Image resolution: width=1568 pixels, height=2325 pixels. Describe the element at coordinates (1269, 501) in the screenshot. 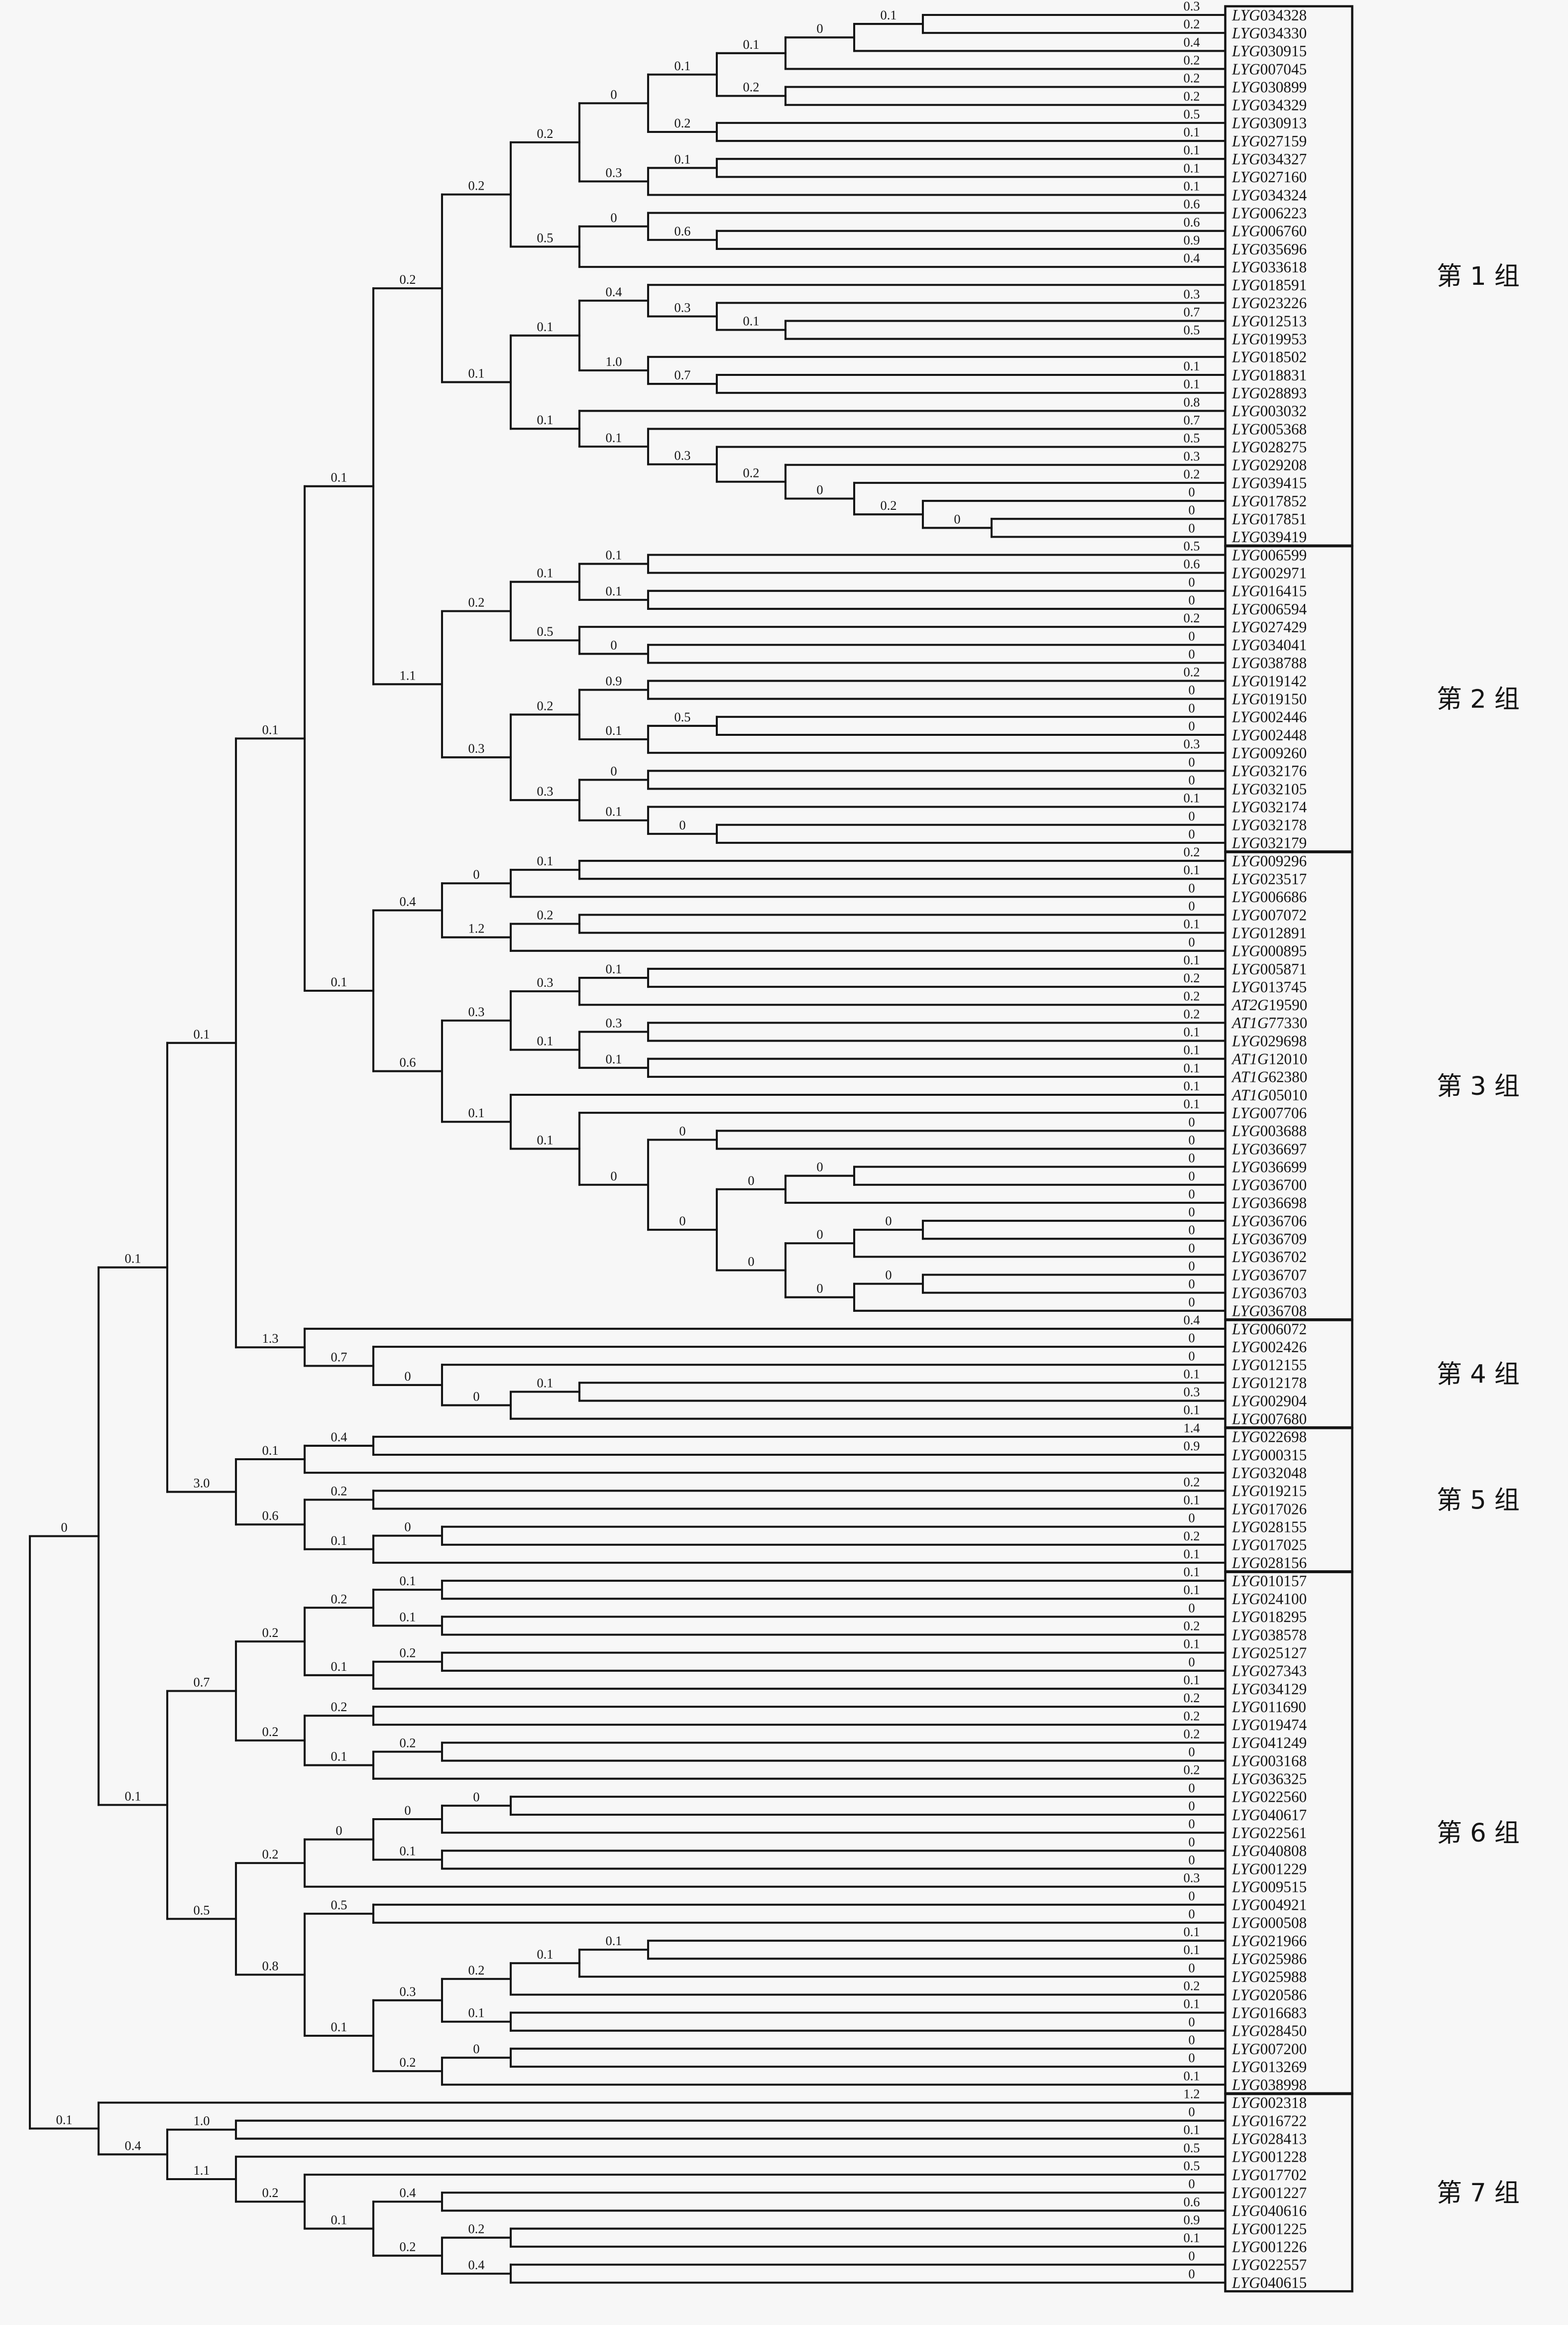

I see `leaf-label: LYG017852` at that location.